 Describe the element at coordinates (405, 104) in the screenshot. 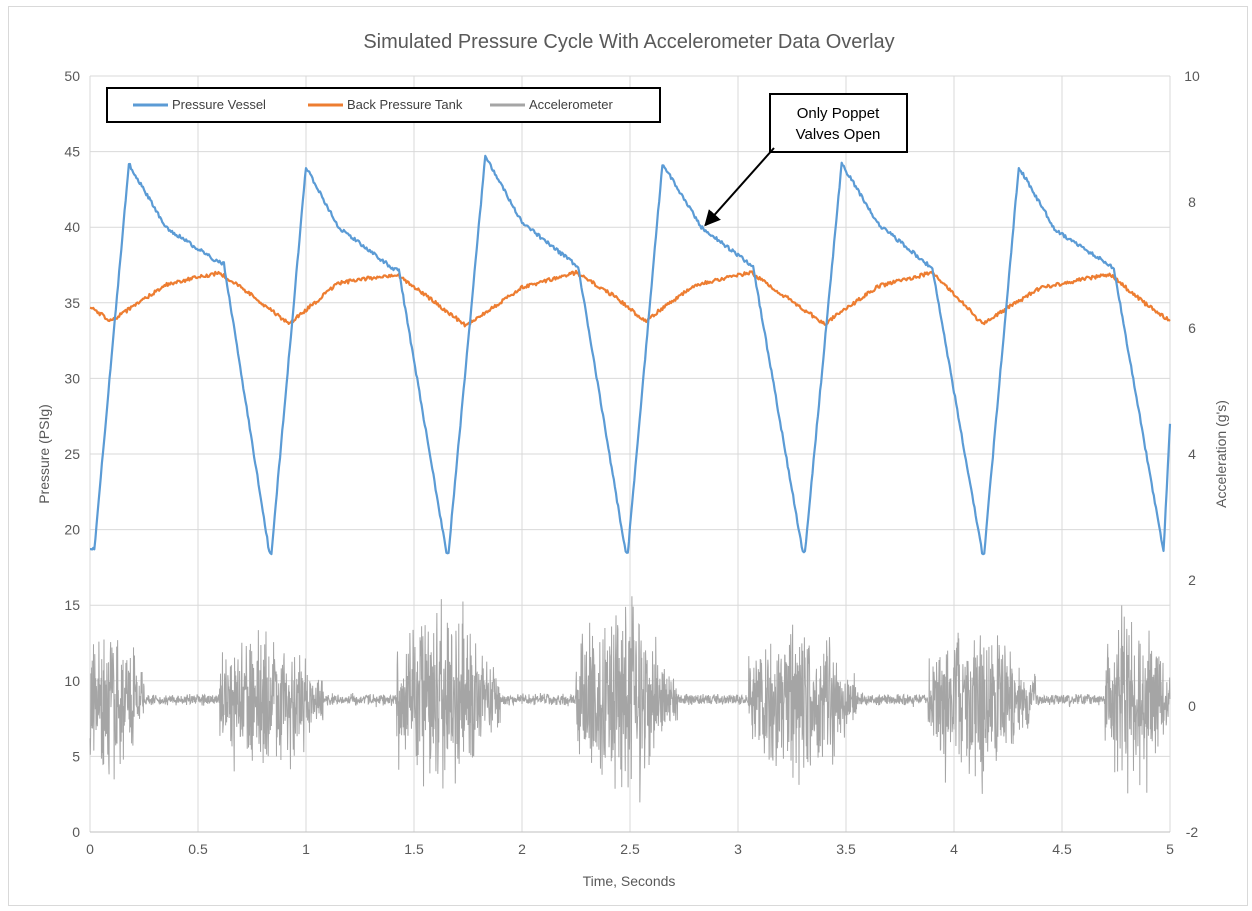

I see `legend-label-back-pressure-tank: Back Pressure Tank` at that location.